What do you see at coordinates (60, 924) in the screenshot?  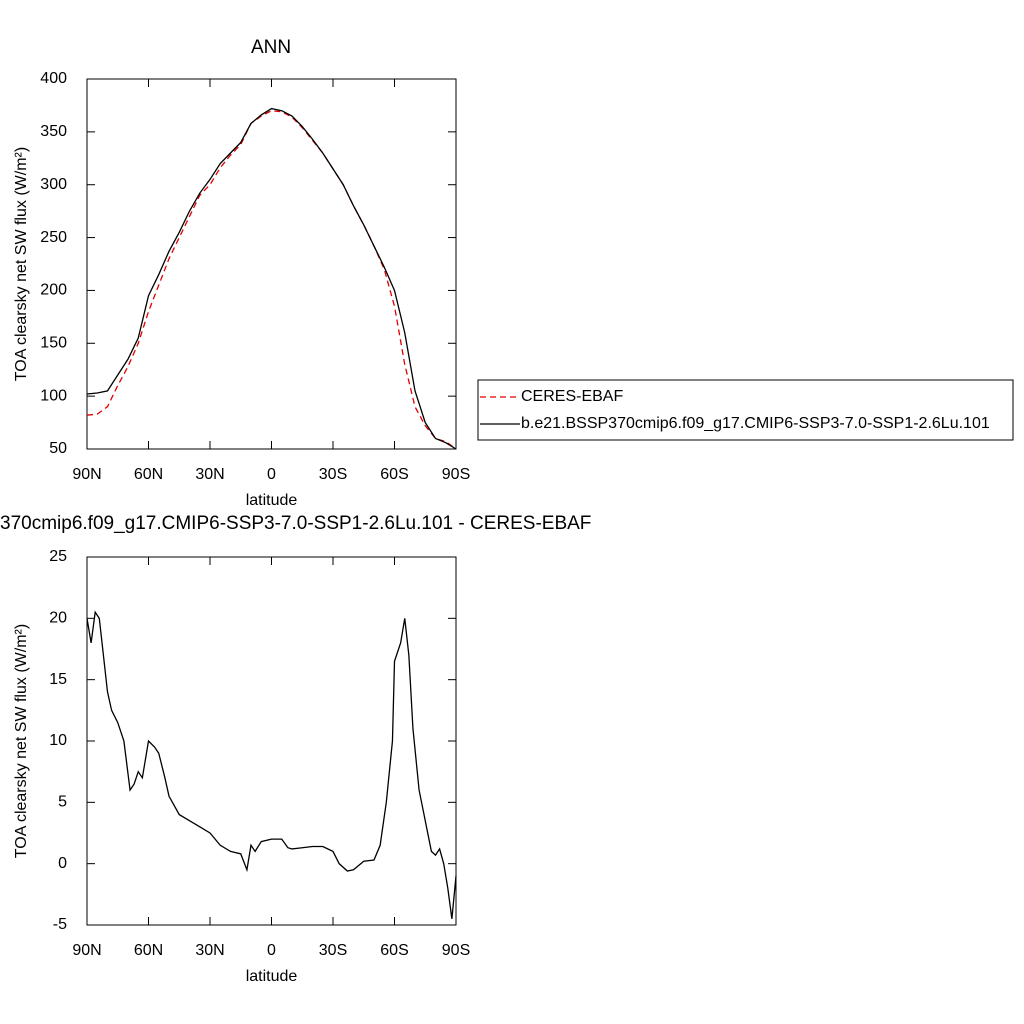 I see `y-tick-label: -5` at bounding box center [60, 924].